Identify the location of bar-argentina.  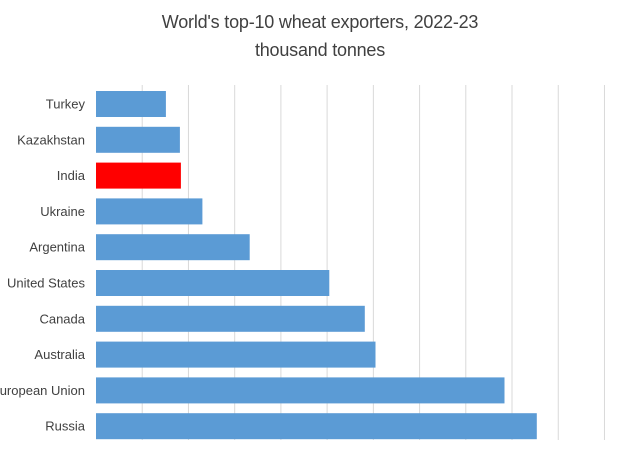
(173, 247).